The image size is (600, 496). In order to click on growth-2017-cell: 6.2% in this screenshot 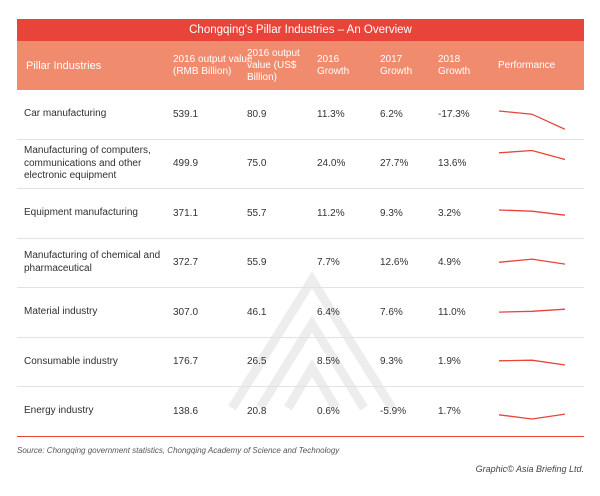, I will do `click(391, 114)`.